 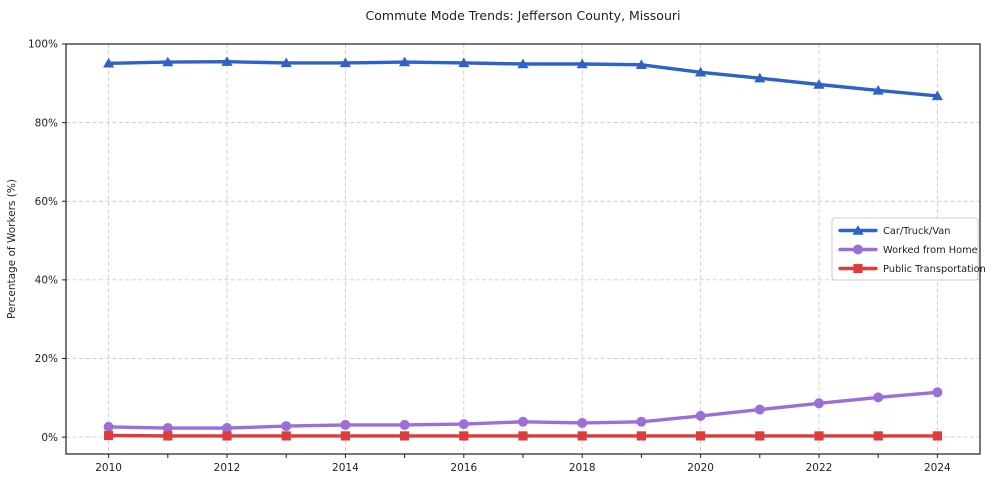 What do you see at coordinates (937, 468) in the screenshot?
I see `x-tick-label: 2024` at bounding box center [937, 468].